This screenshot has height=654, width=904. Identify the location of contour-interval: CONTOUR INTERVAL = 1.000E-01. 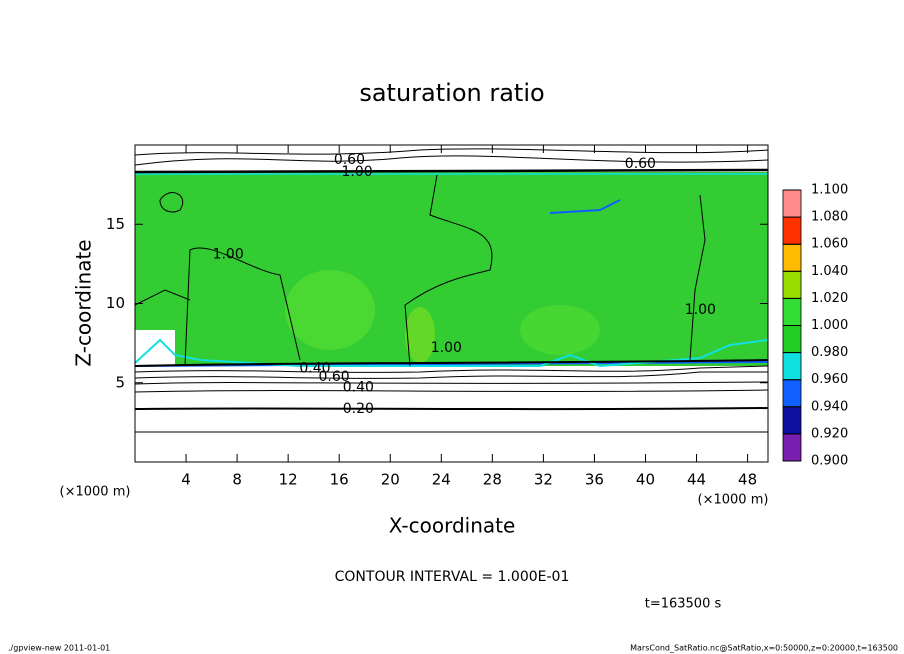
(452, 577).